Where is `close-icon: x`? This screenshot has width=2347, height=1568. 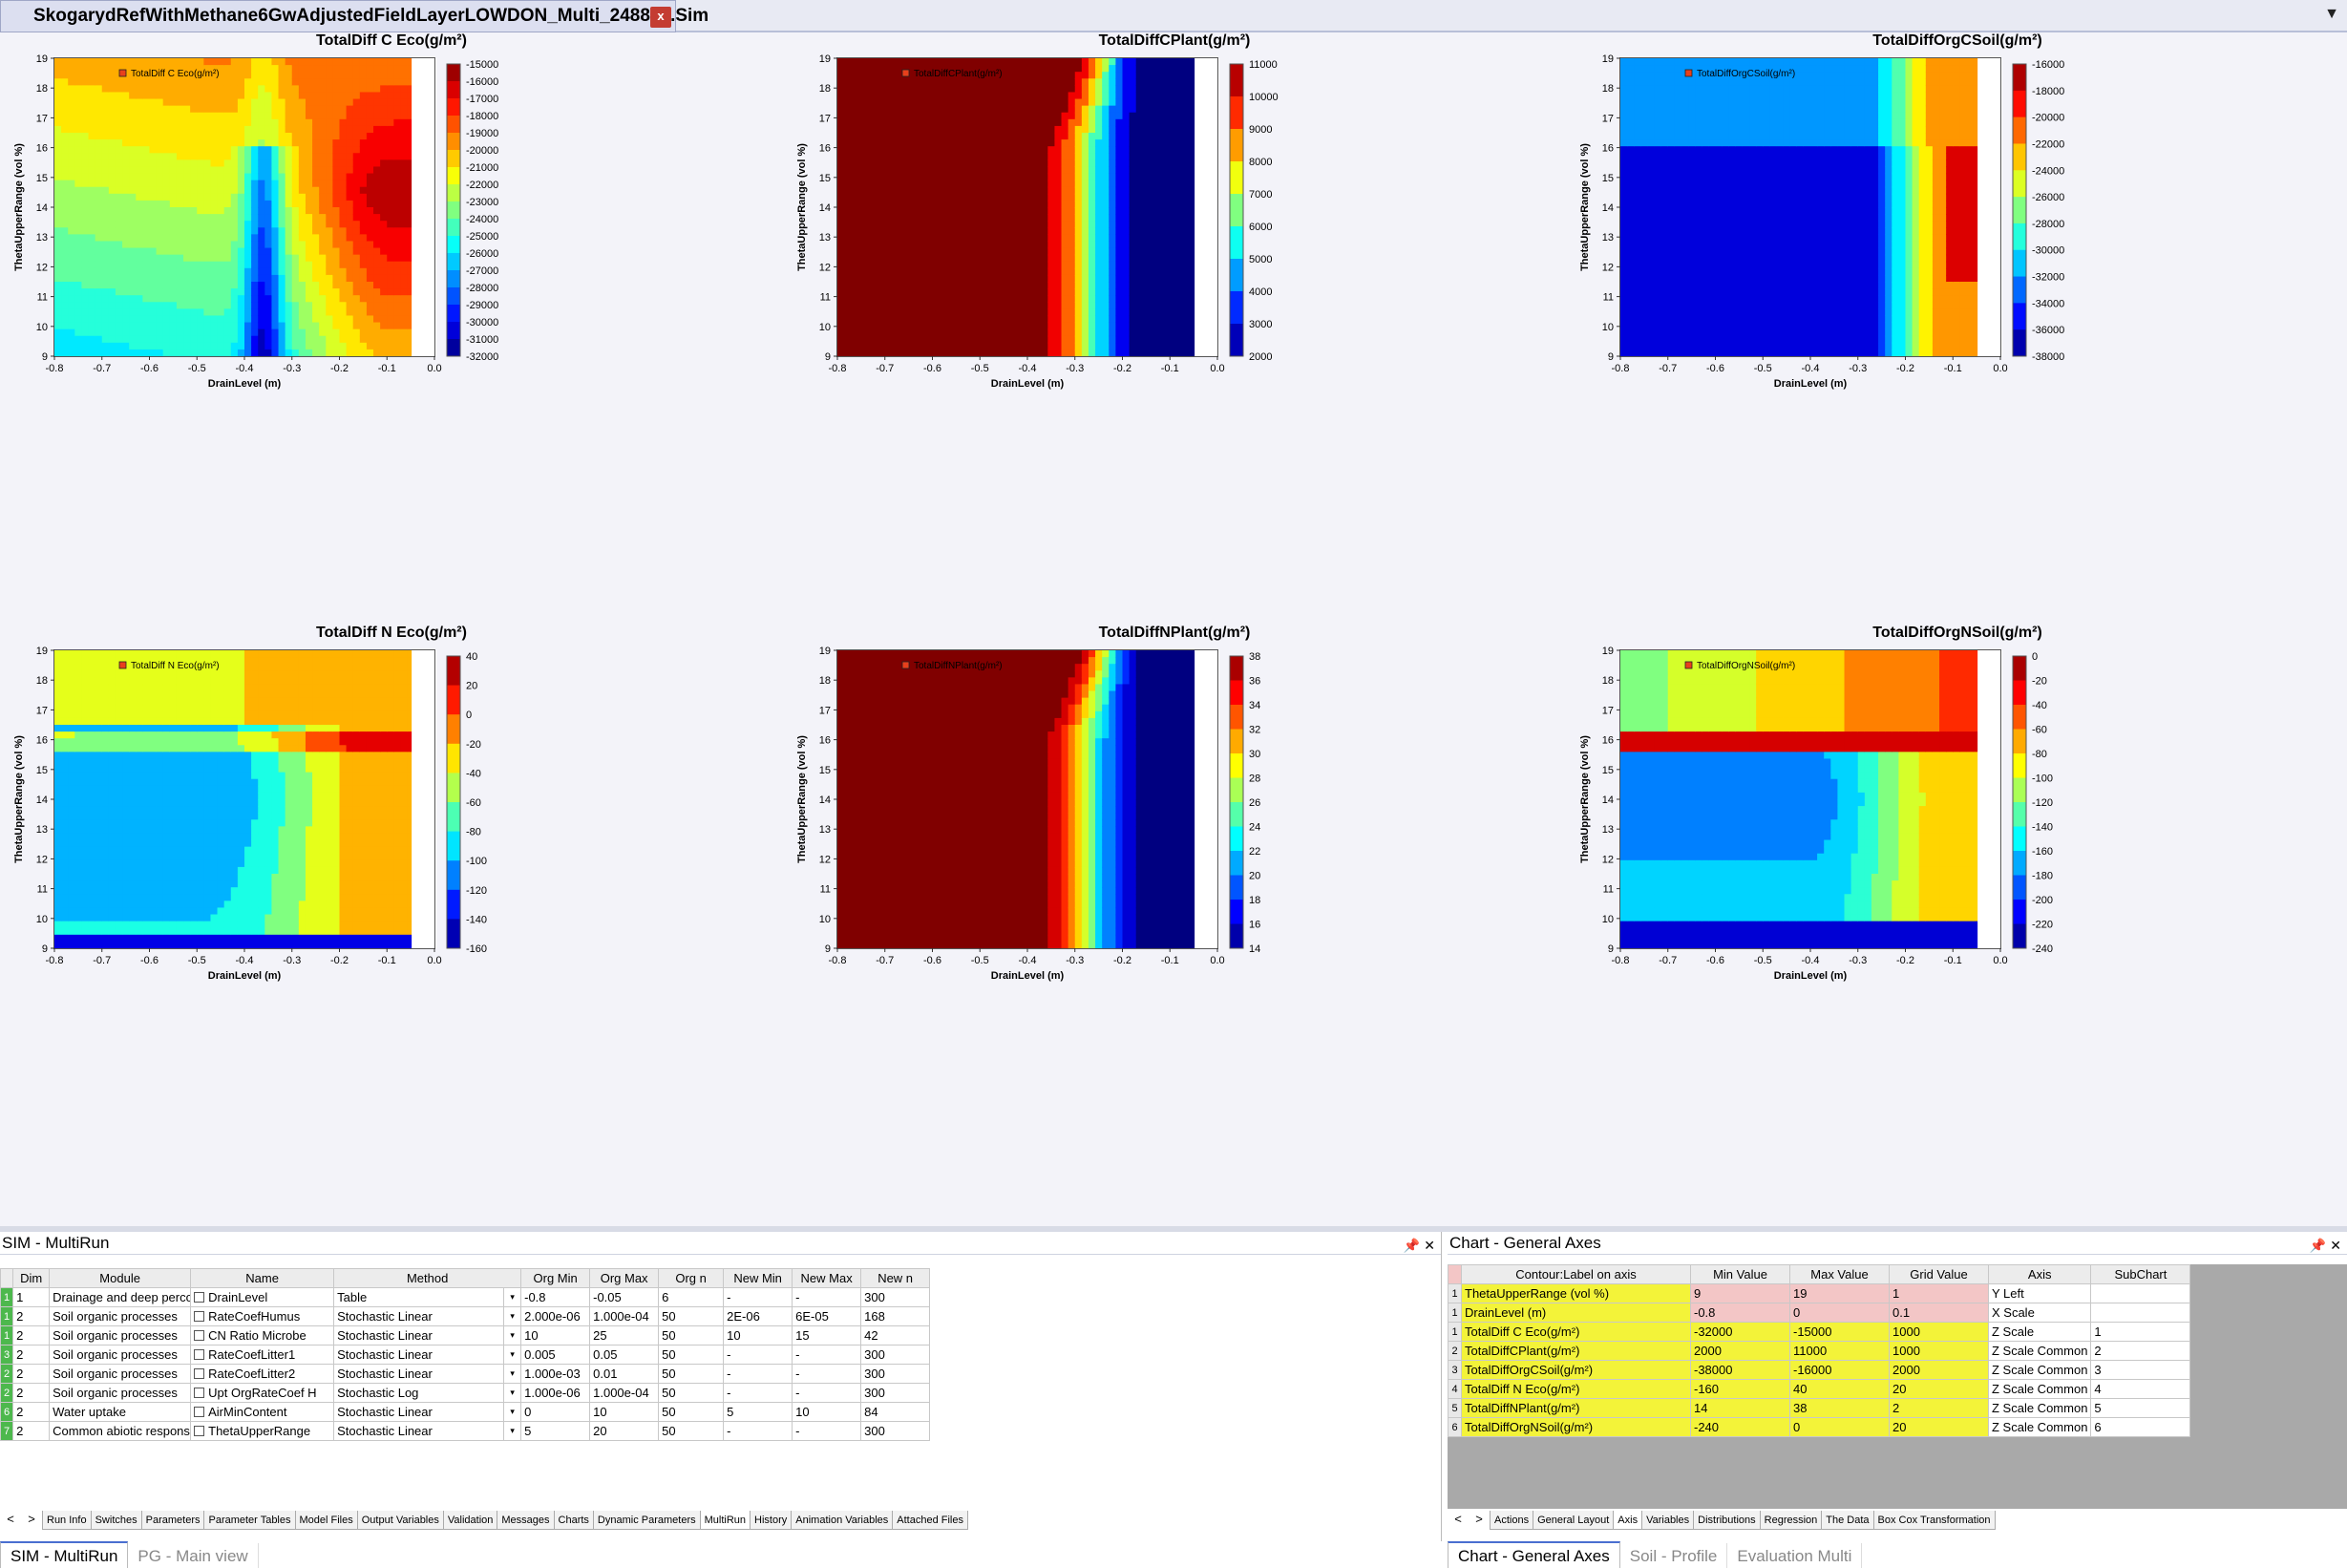 close-icon: x is located at coordinates (660, 17).